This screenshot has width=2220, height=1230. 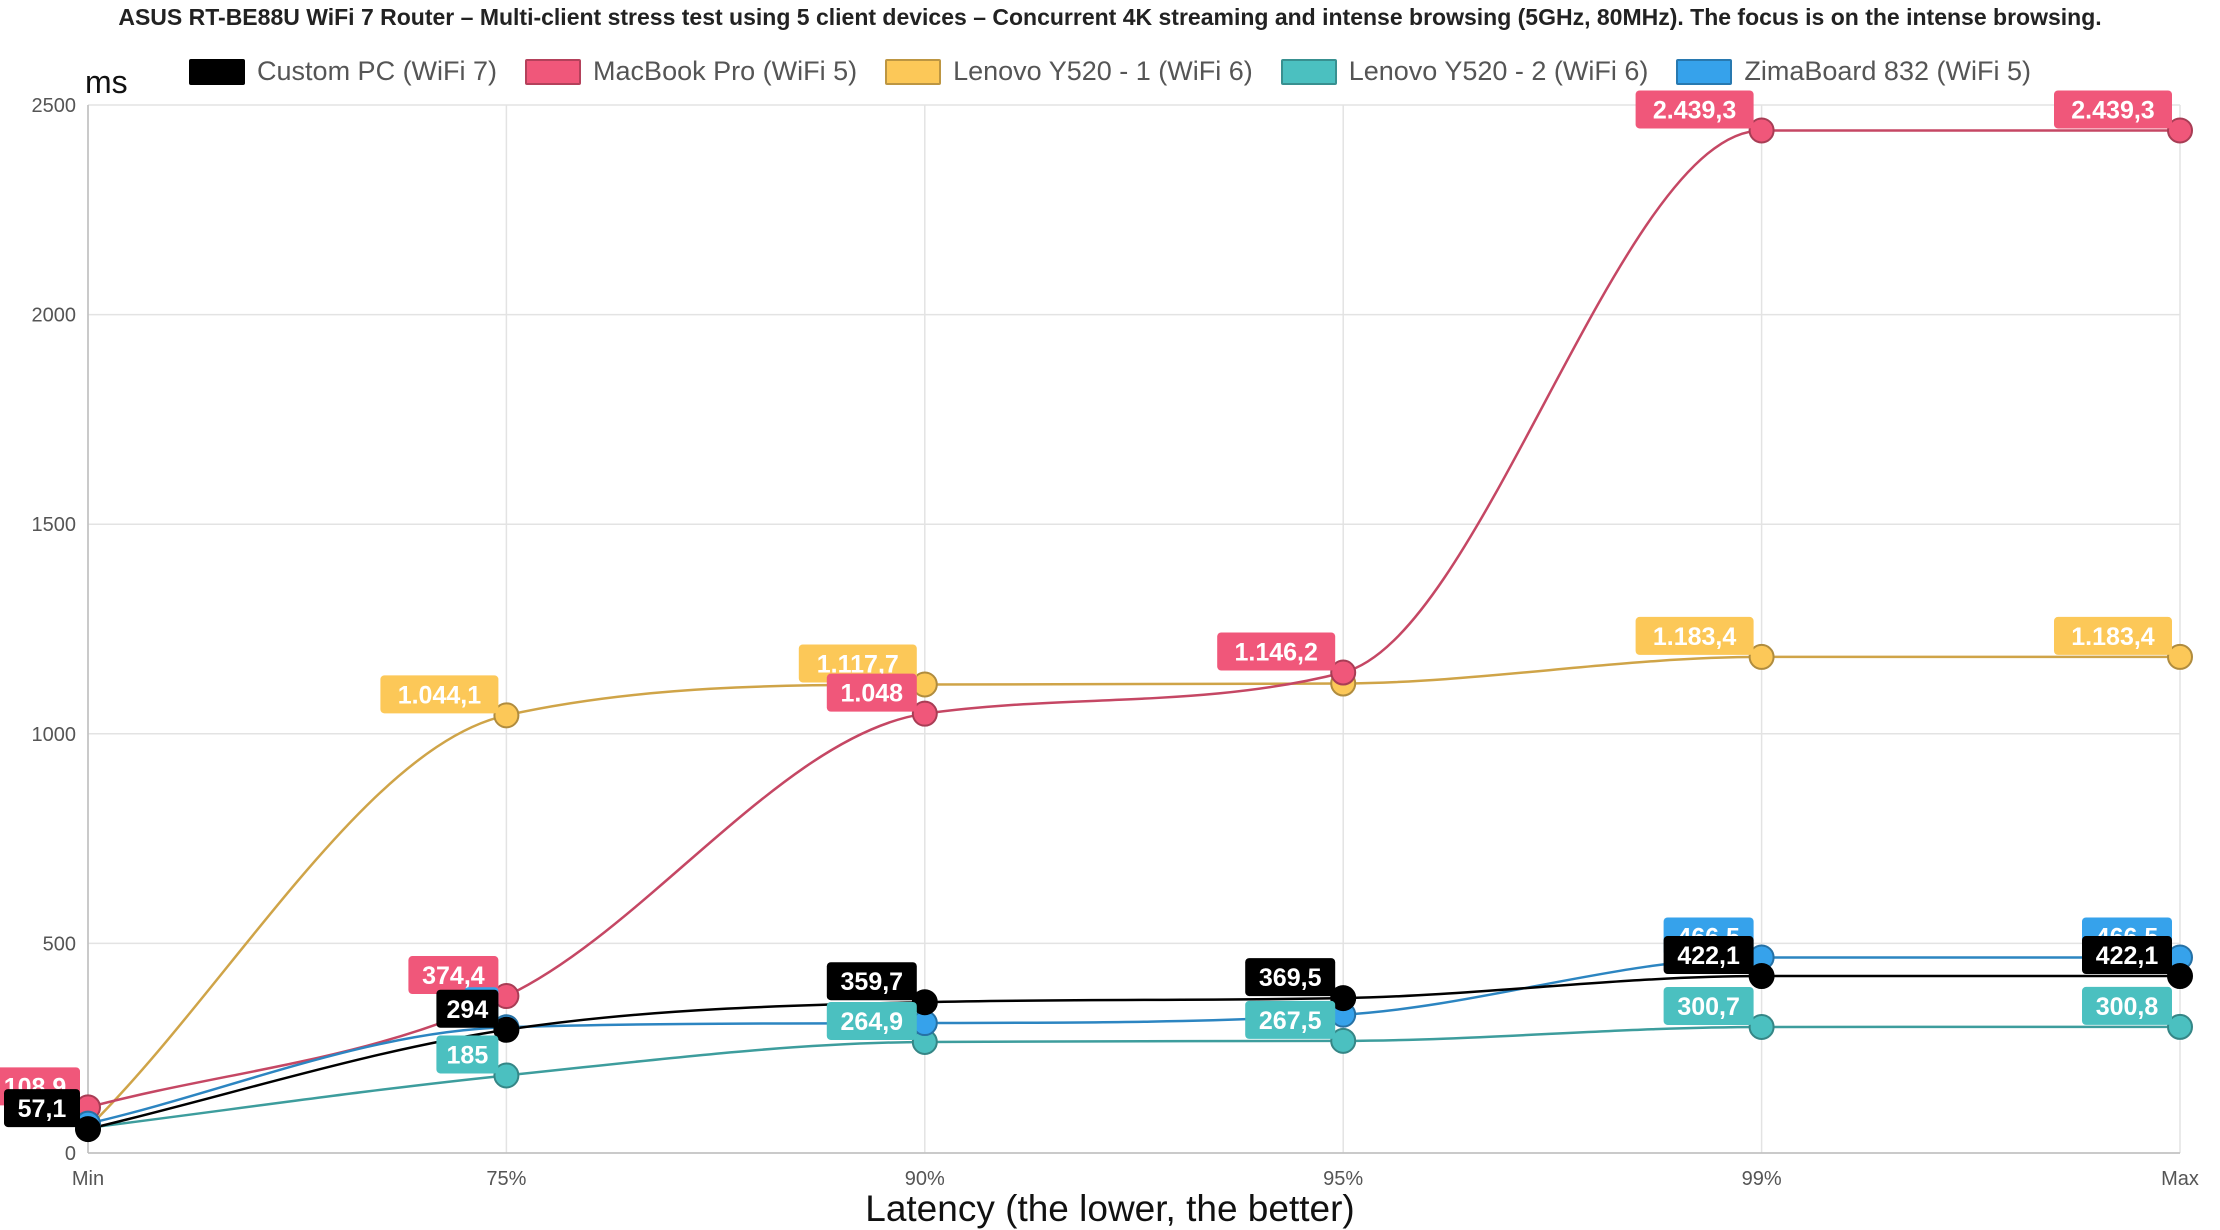 I want to click on data-label: 1.146,2, so click(x=1275, y=653).